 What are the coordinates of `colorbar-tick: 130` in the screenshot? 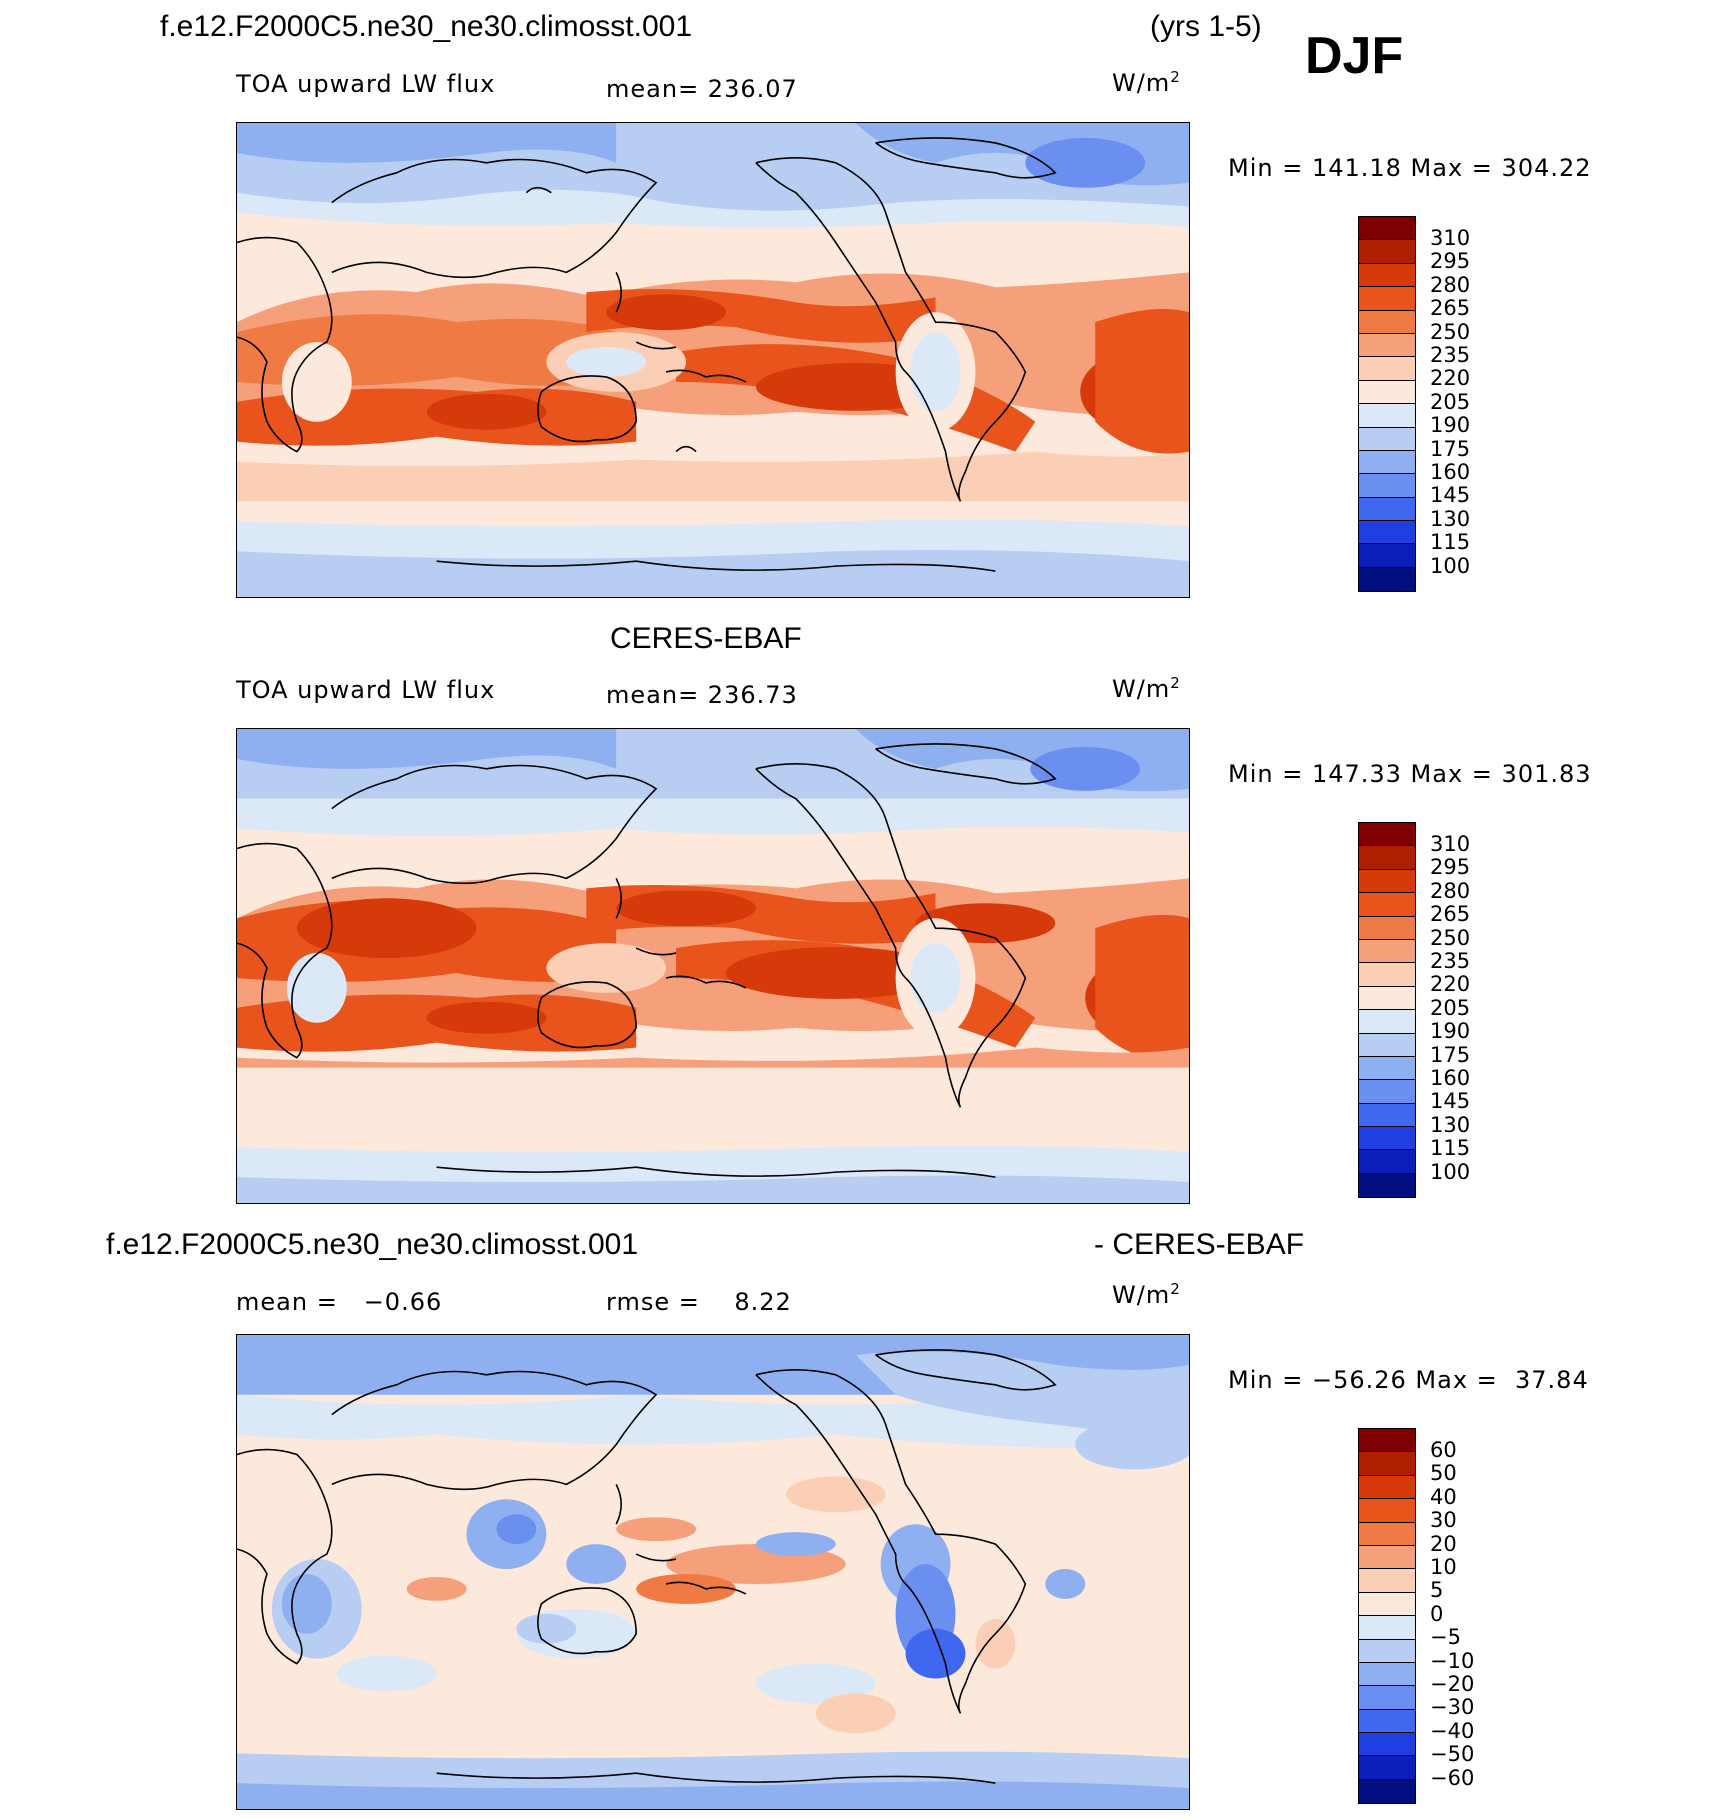 It's located at (1450, 1124).